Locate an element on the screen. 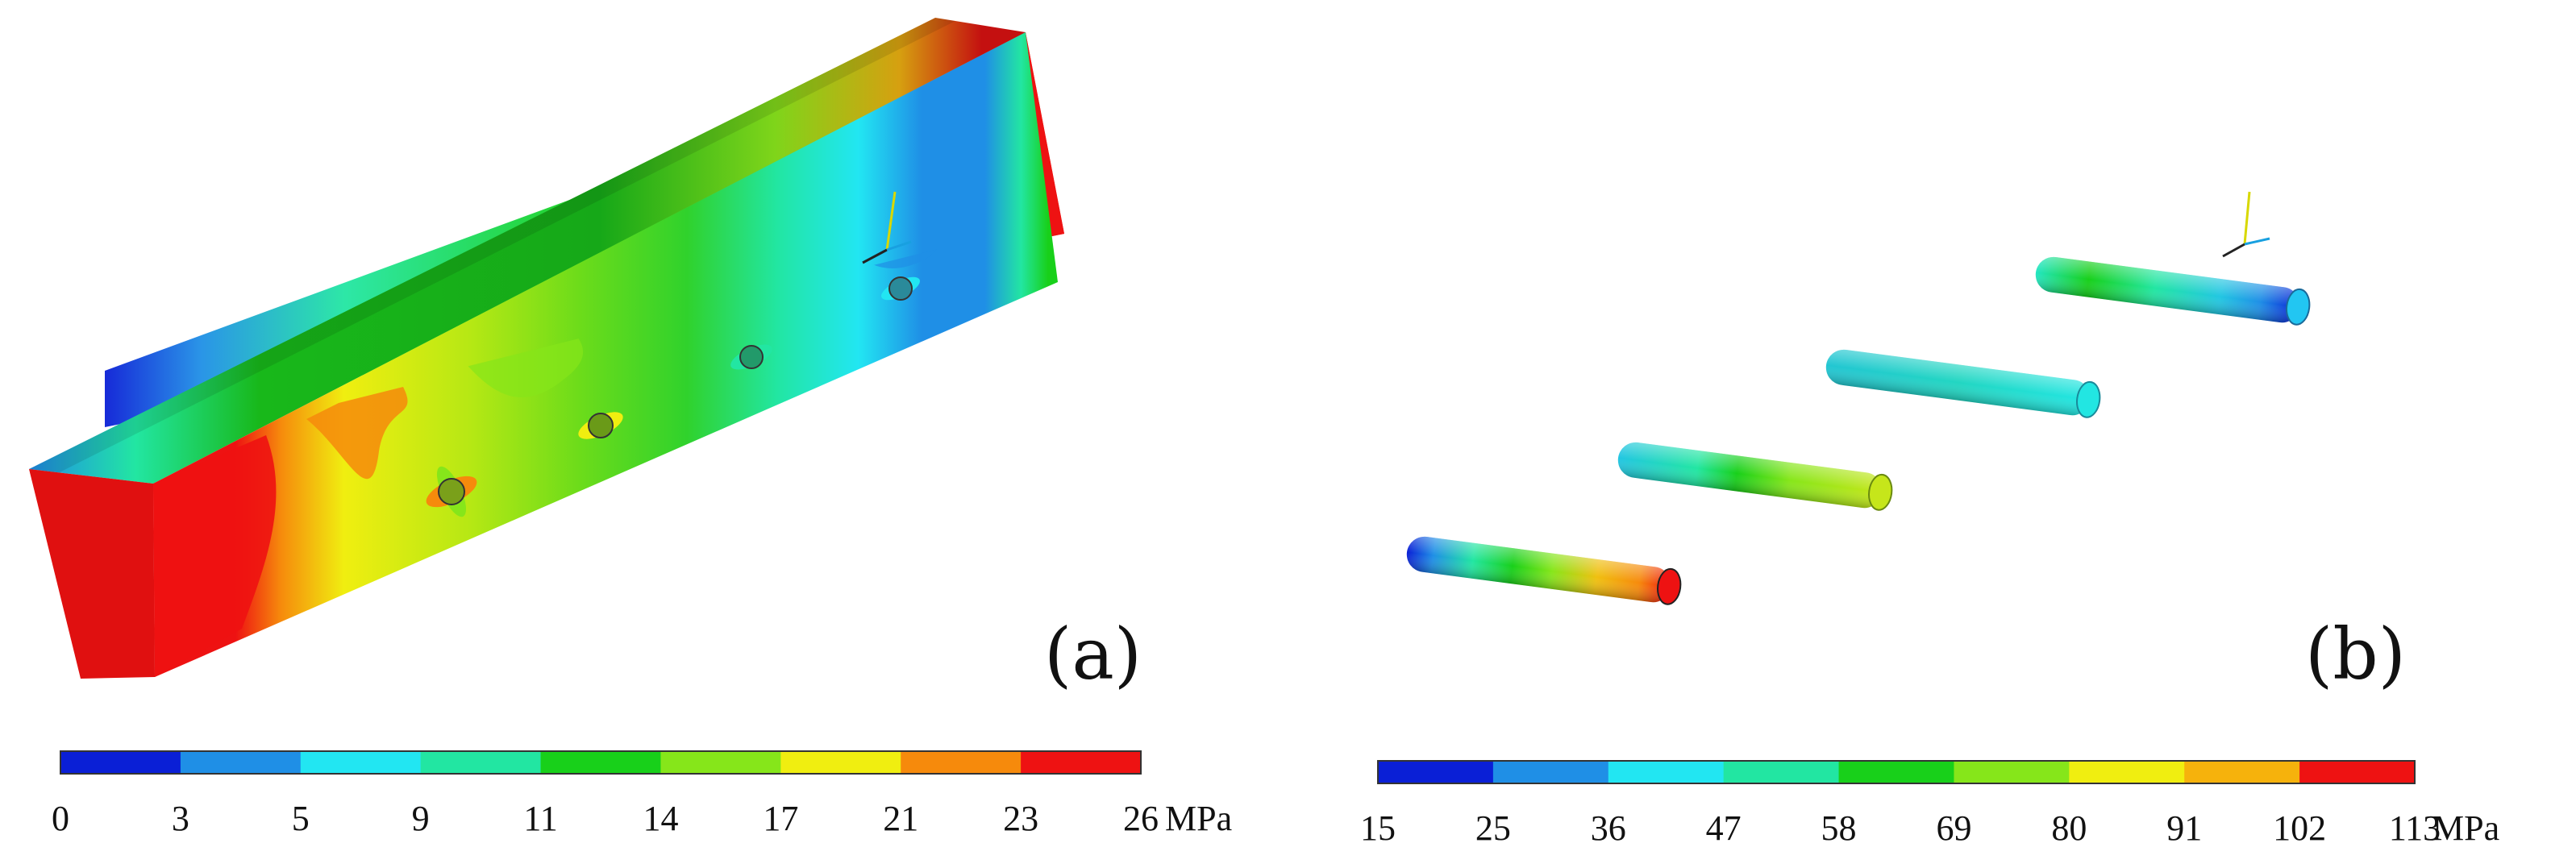  colorbar-a-tick-label: 3 is located at coordinates (180, 818).